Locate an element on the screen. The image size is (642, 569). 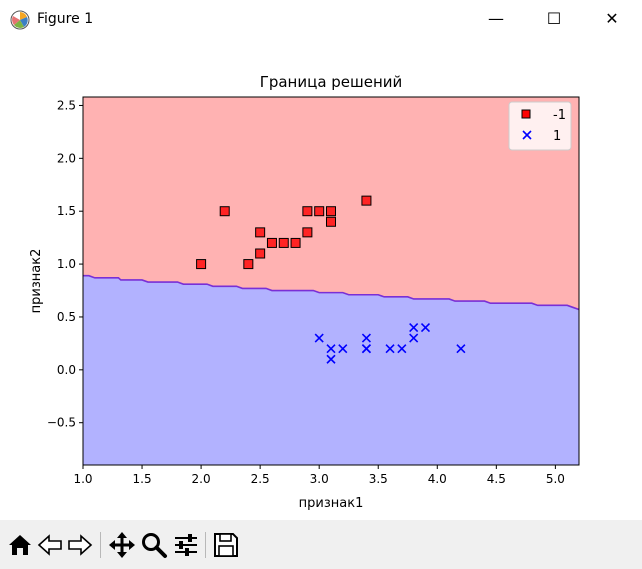
minimize-button: — is located at coordinates (496, 18).